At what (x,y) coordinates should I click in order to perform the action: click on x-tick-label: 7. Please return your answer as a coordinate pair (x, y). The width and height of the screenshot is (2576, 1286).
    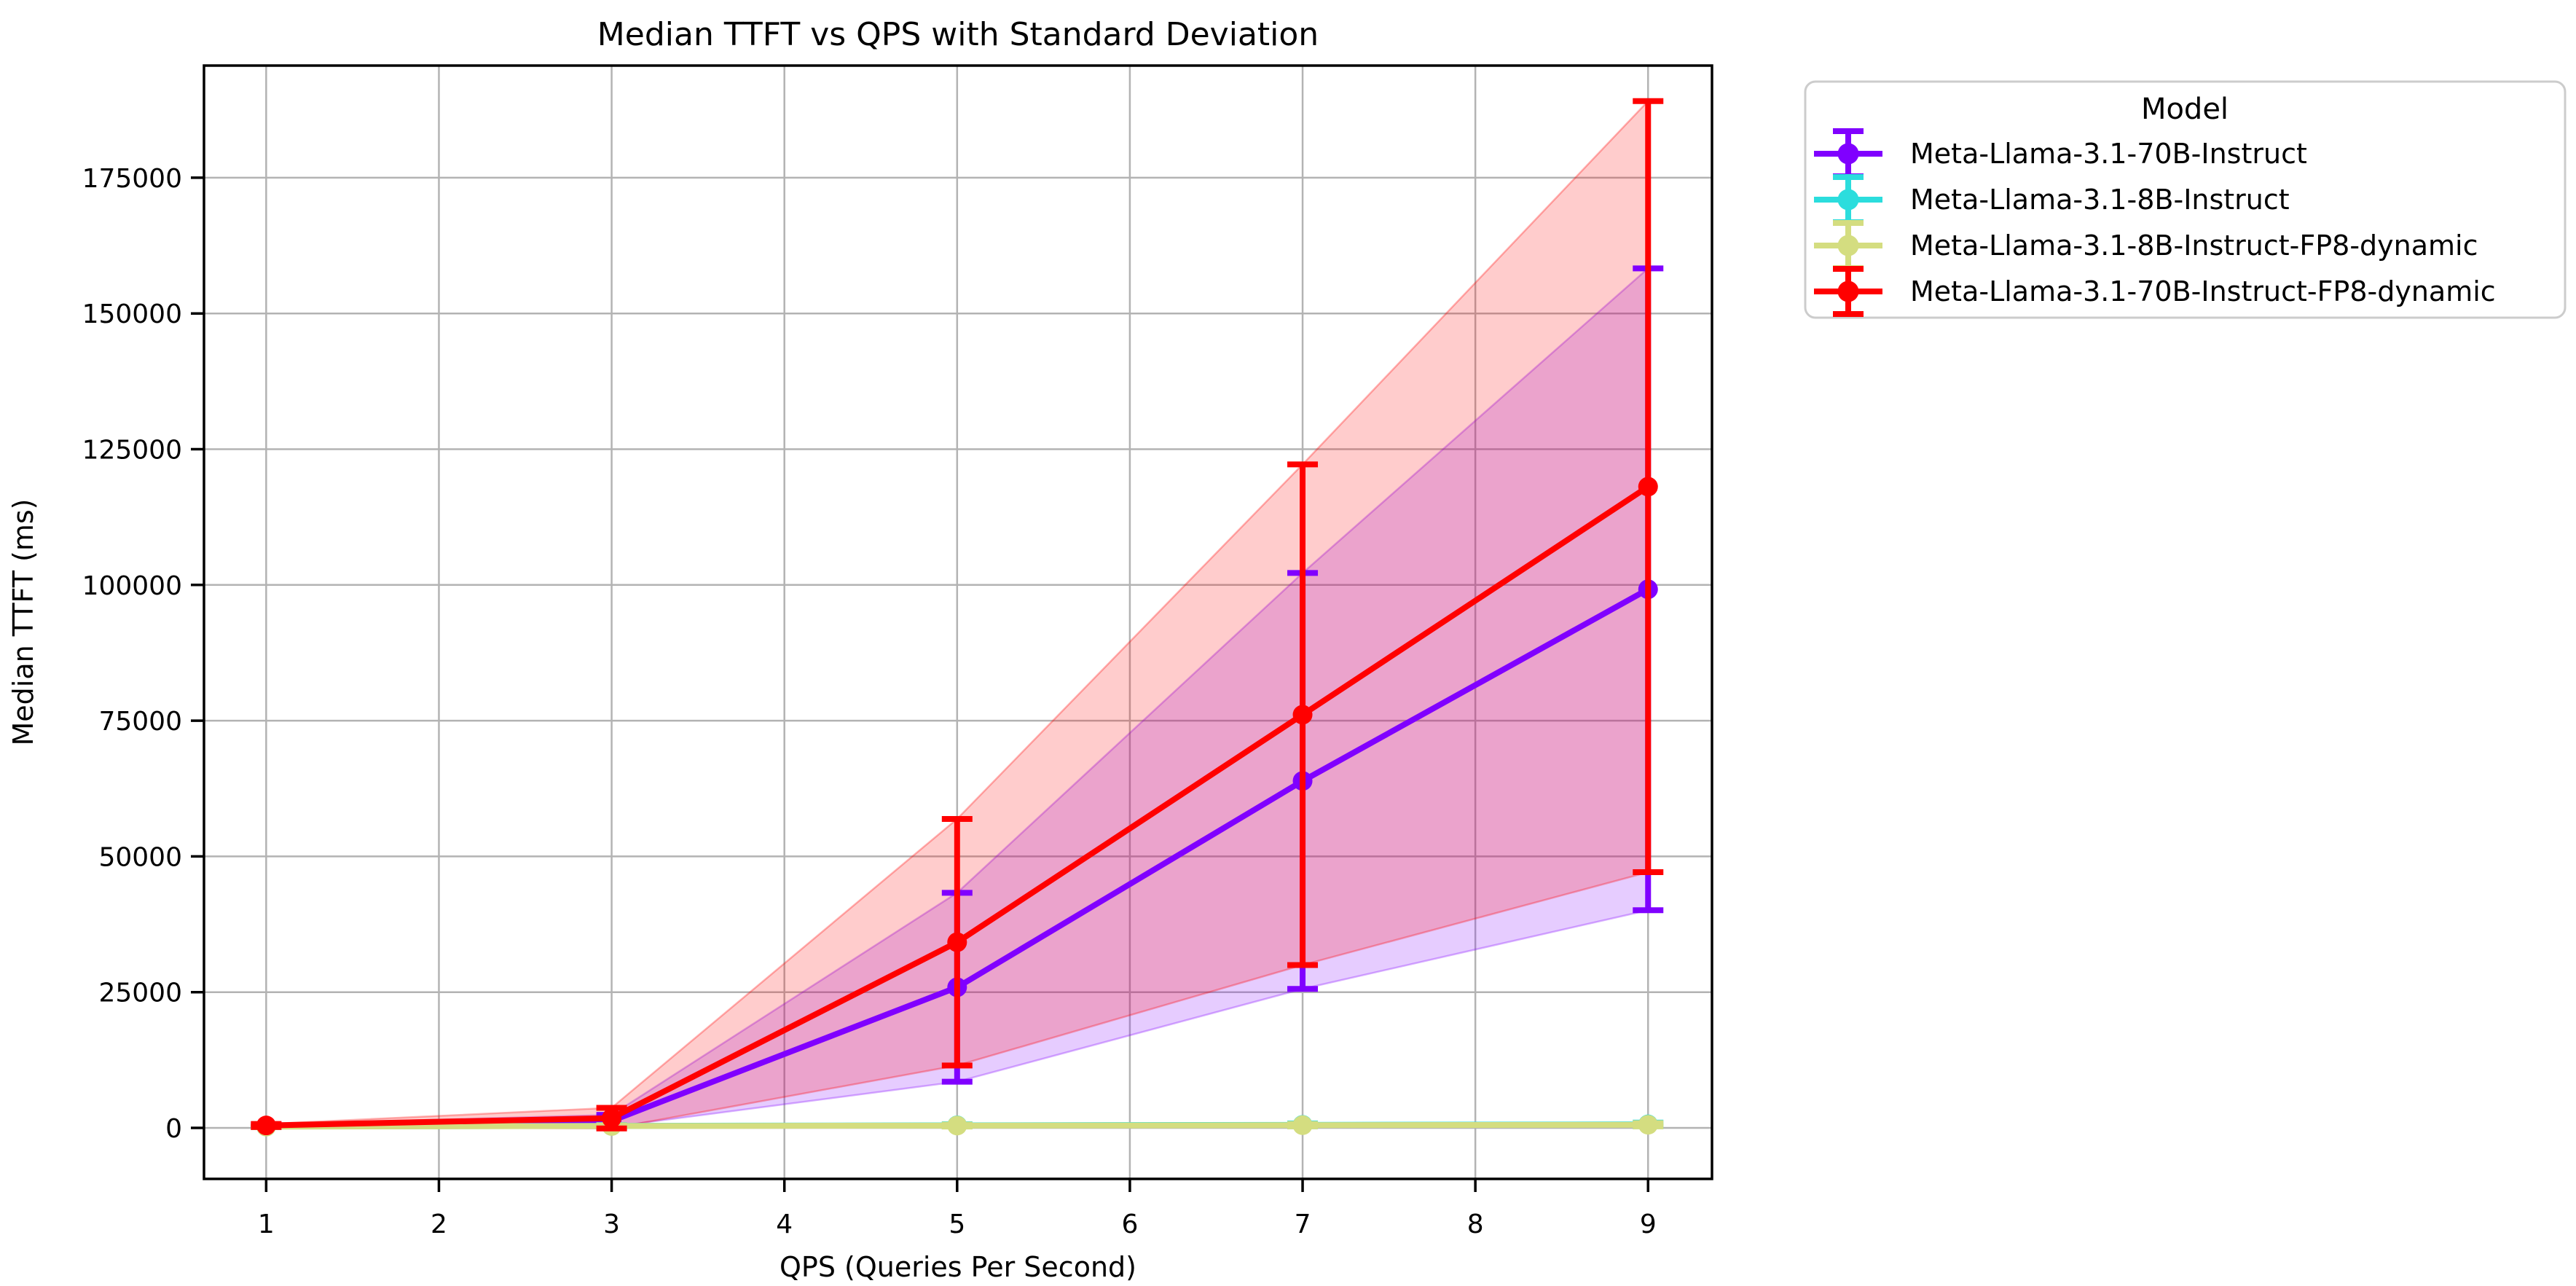
    Looking at the image, I should click on (1303, 1224).